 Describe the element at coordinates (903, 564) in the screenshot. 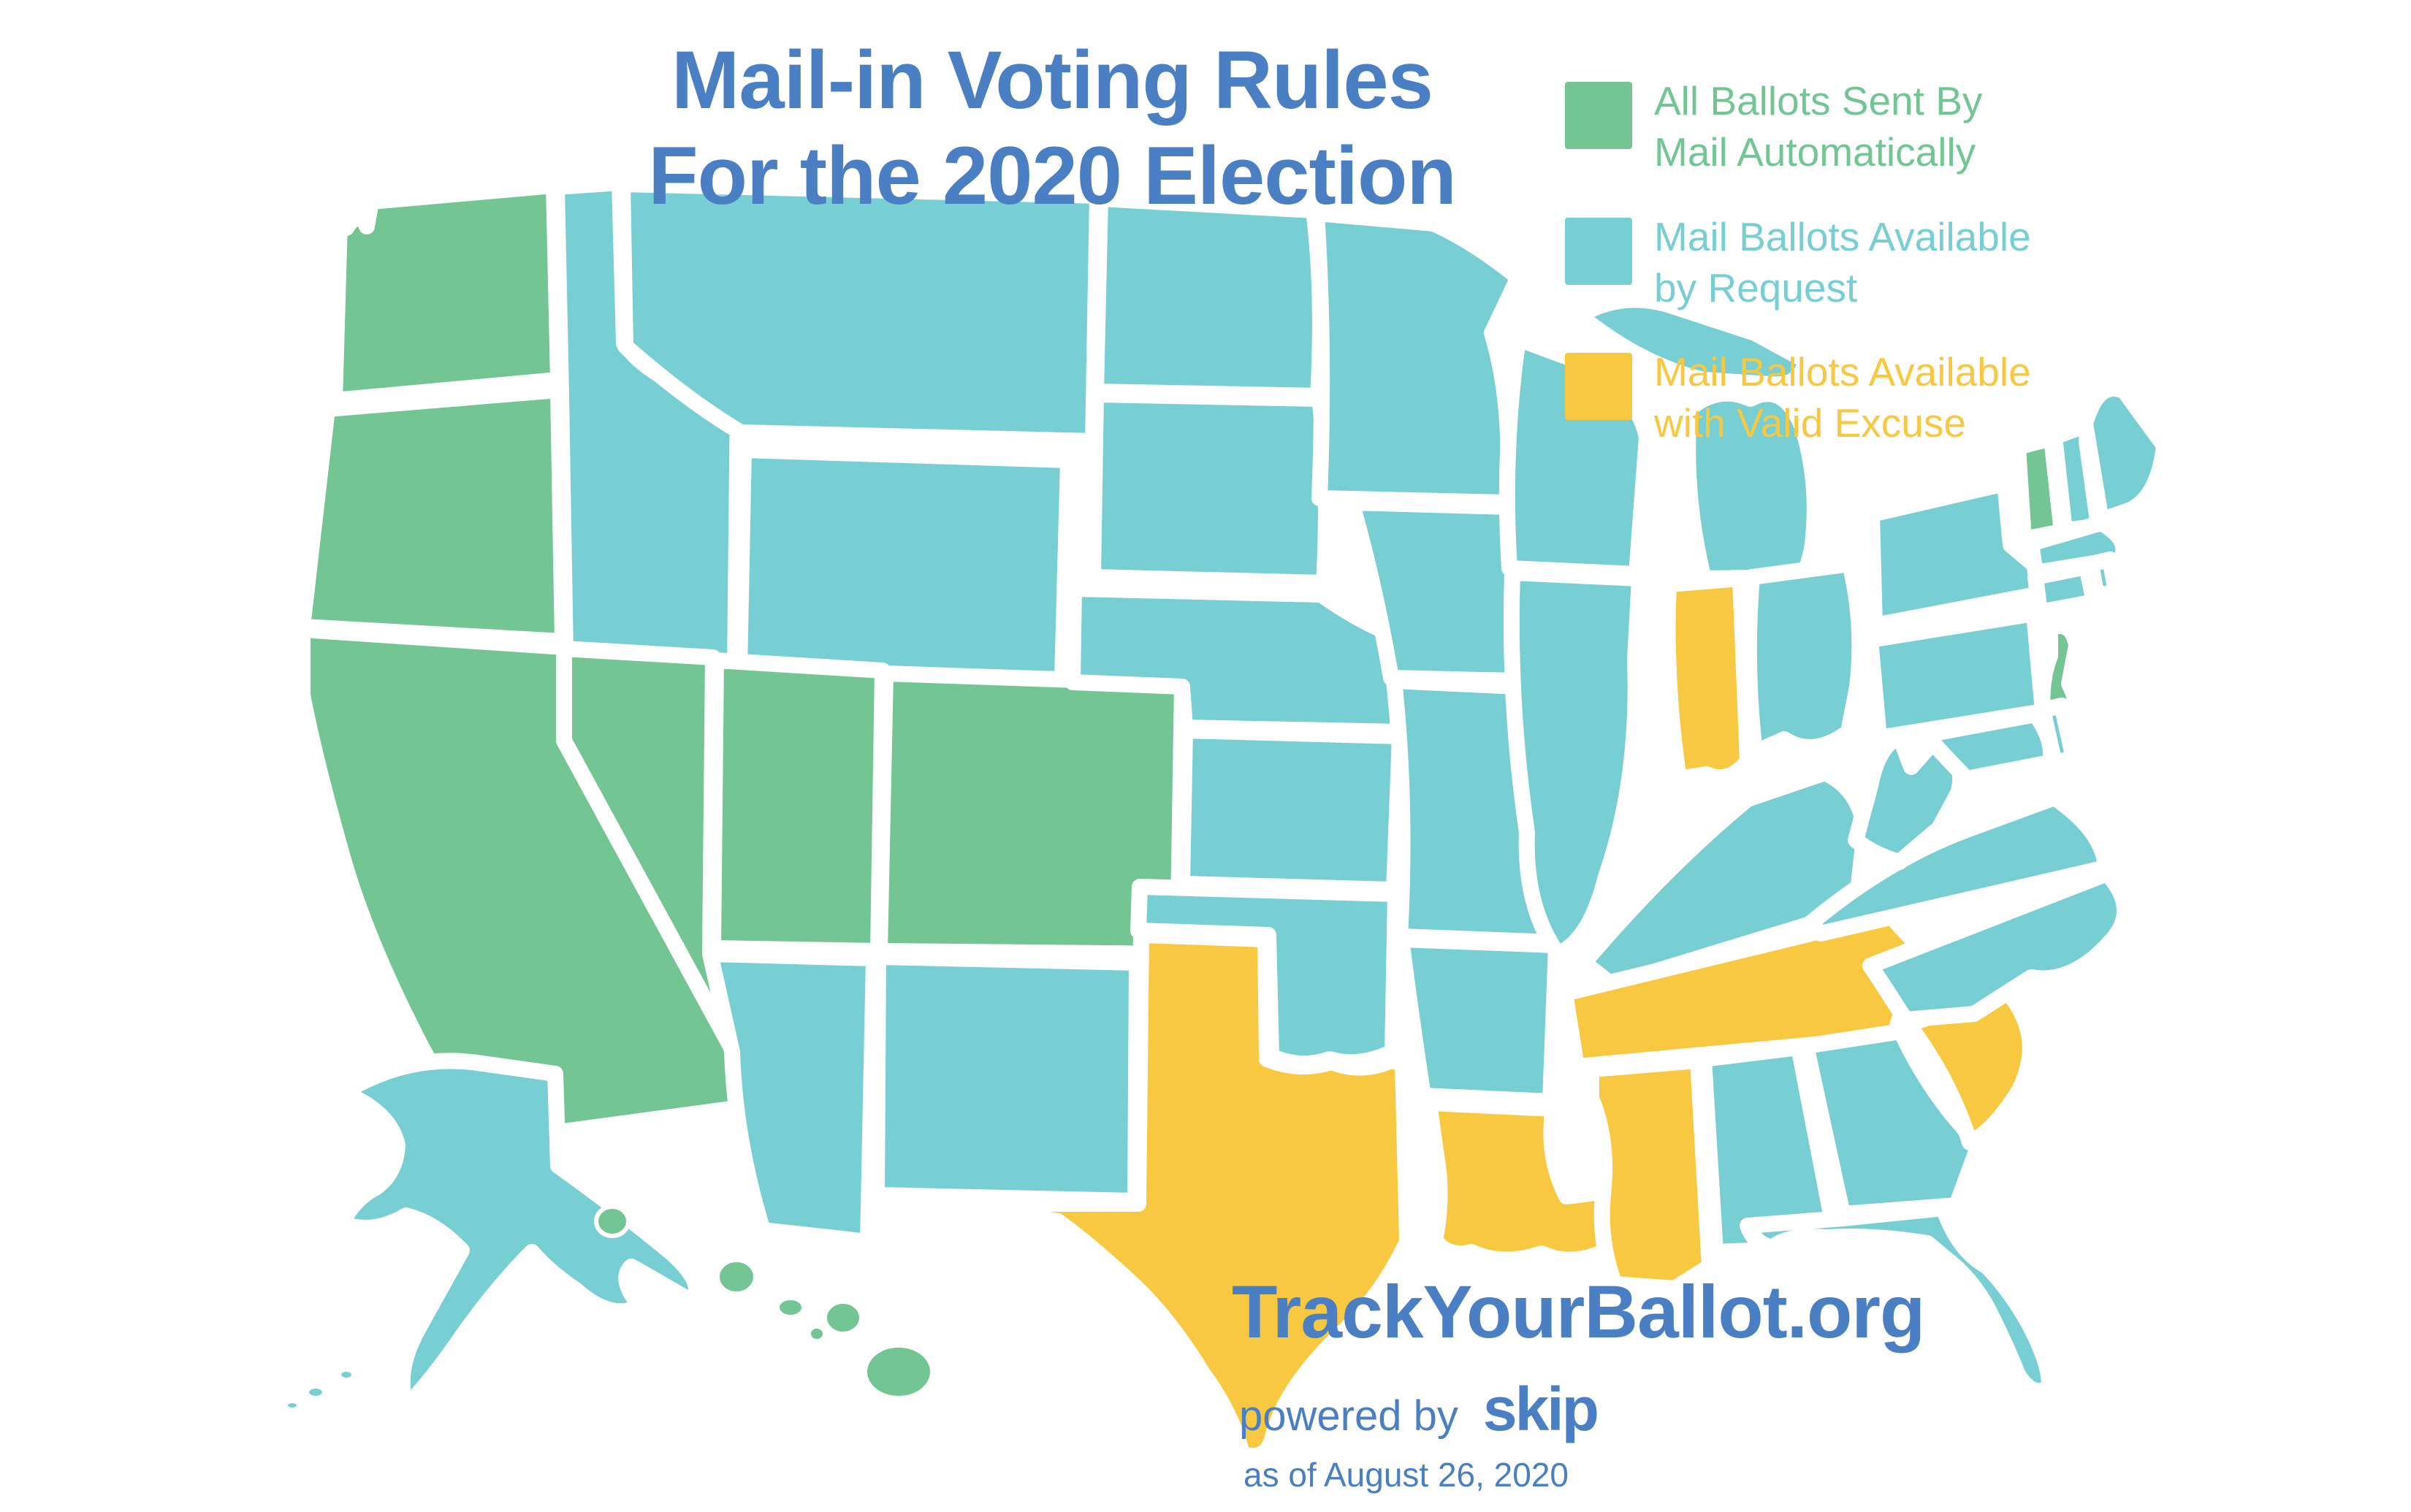

I see `state-wyoming` at that location.